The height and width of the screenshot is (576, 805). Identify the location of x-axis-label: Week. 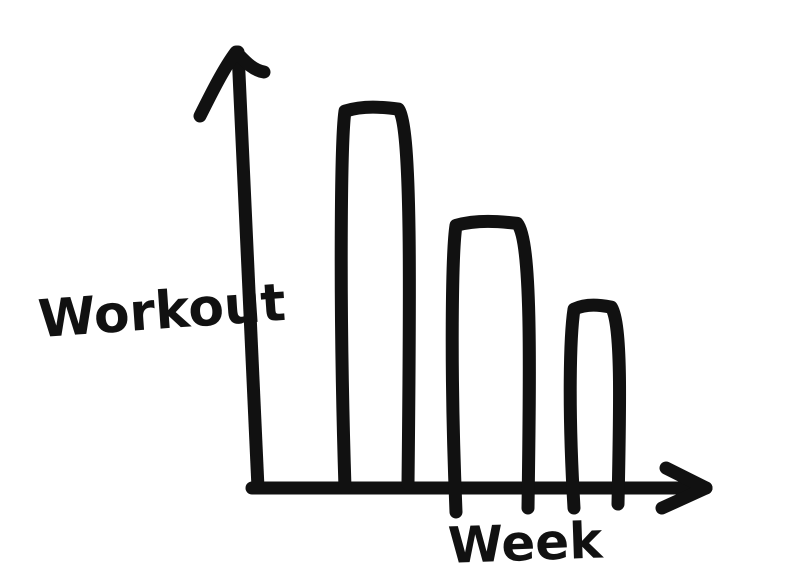
(526, 542).